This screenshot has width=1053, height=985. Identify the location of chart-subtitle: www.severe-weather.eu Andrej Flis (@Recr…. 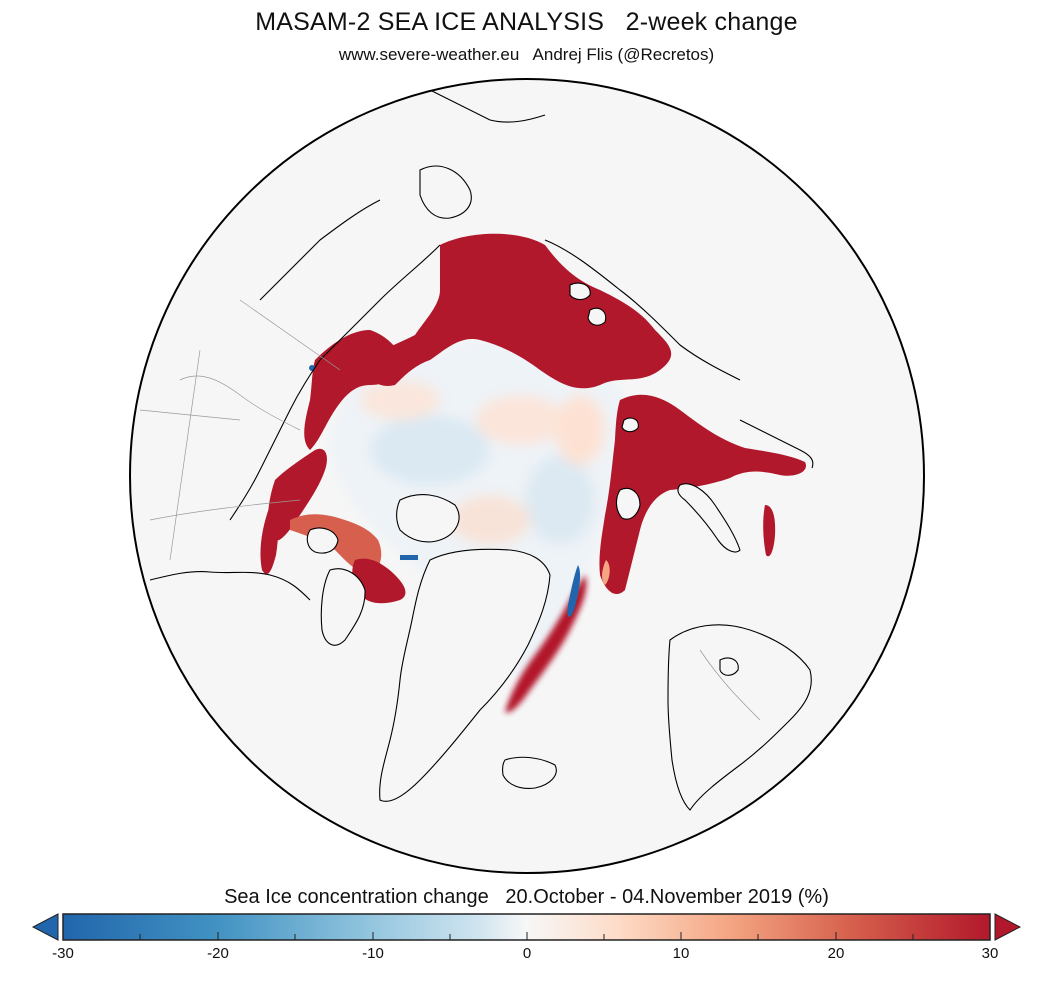
(526, 54).